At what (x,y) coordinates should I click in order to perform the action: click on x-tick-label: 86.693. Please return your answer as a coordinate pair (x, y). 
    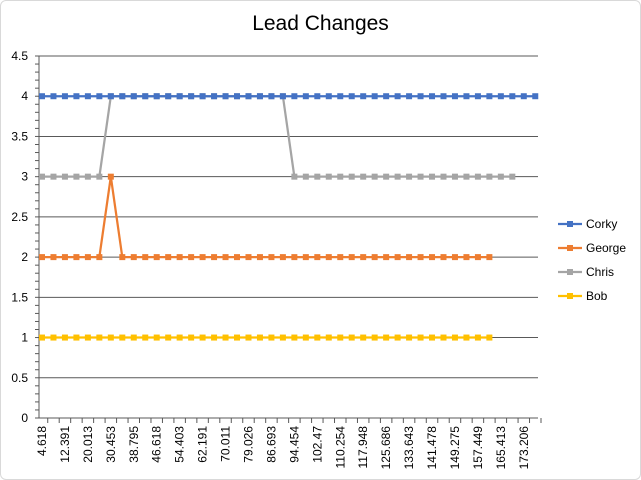
    Looking at the image, I should click on (271, 444).